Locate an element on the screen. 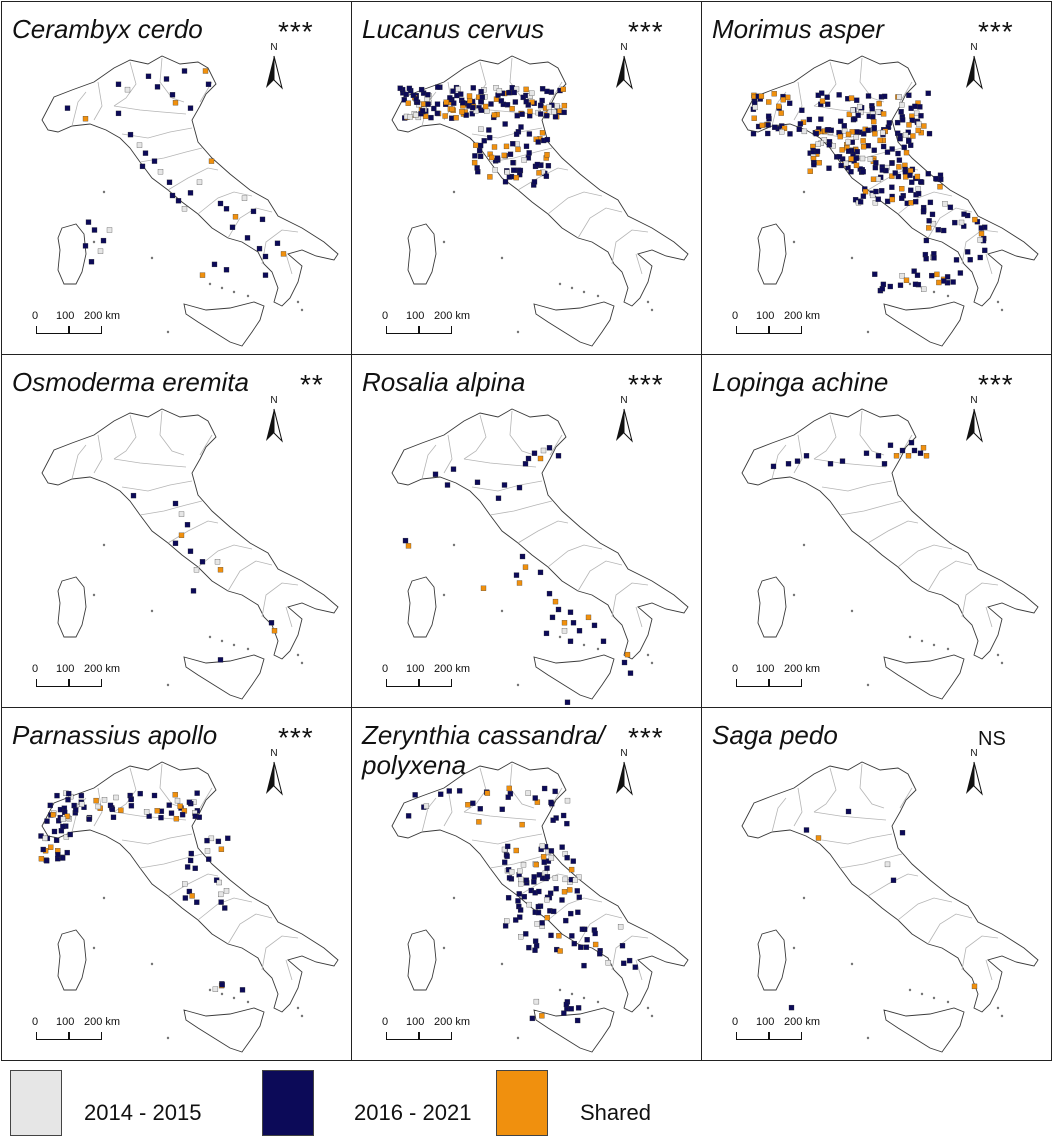  sicily-outline is located at coordinates (224, 1030).